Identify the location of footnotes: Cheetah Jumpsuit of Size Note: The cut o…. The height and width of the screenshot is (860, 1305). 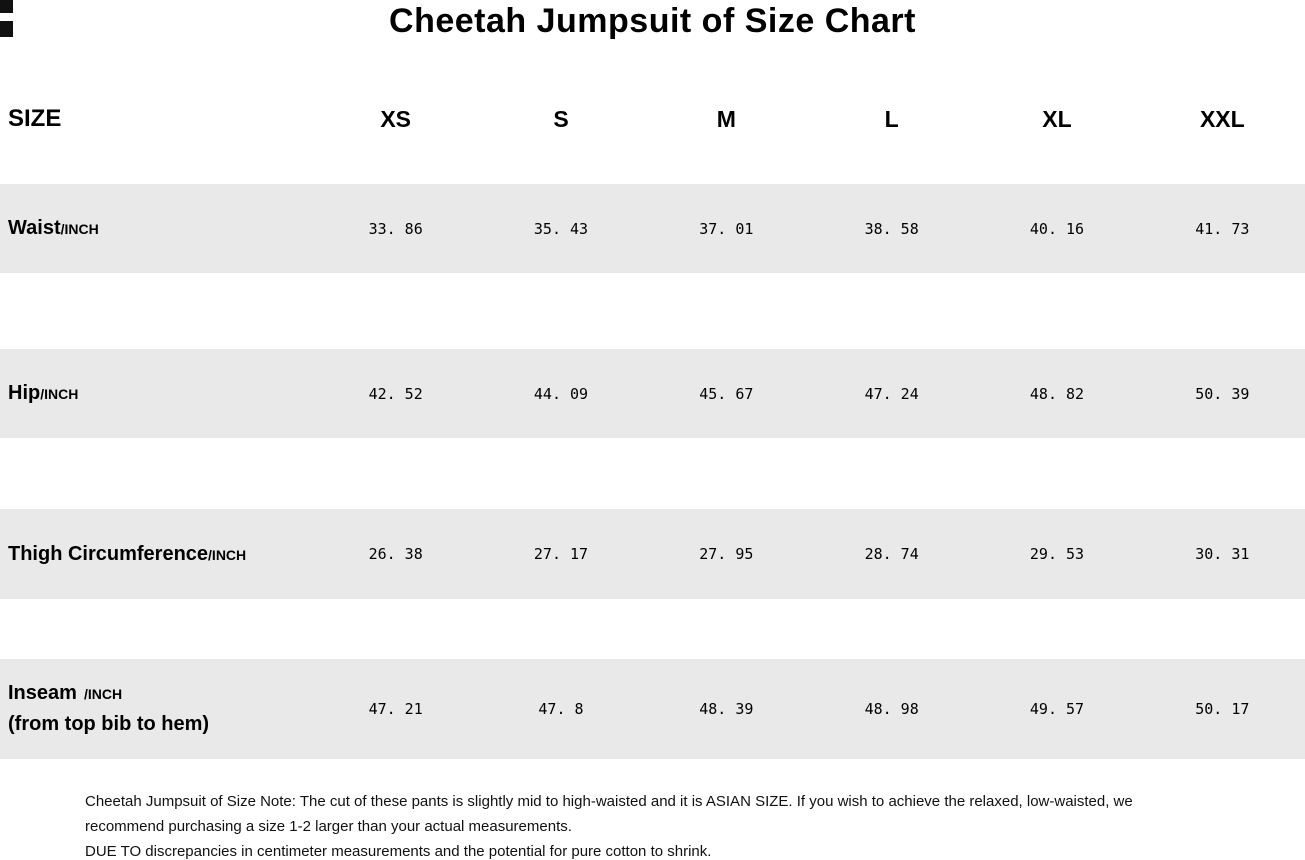
(652, 824).